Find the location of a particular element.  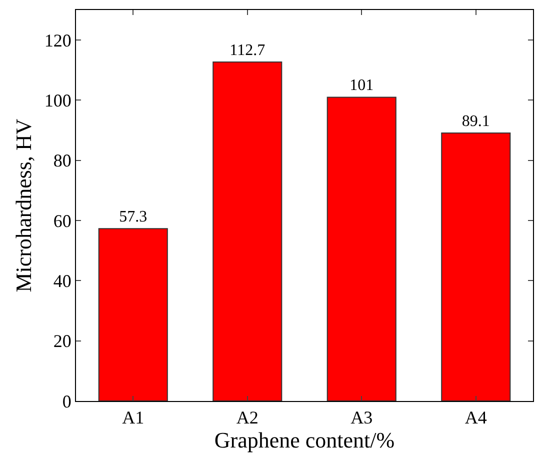

y-tick-label: 80 is located at coordinates (62, 160).